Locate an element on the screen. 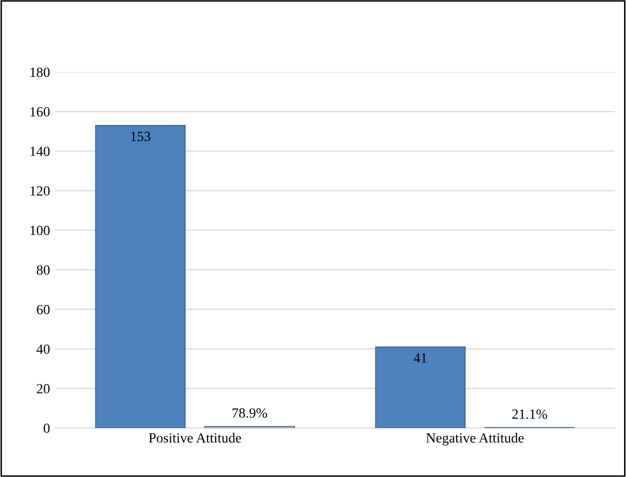 This screenshot has height=477, width=626. y-tick-label: 0 is located at coordinates (47, 428).